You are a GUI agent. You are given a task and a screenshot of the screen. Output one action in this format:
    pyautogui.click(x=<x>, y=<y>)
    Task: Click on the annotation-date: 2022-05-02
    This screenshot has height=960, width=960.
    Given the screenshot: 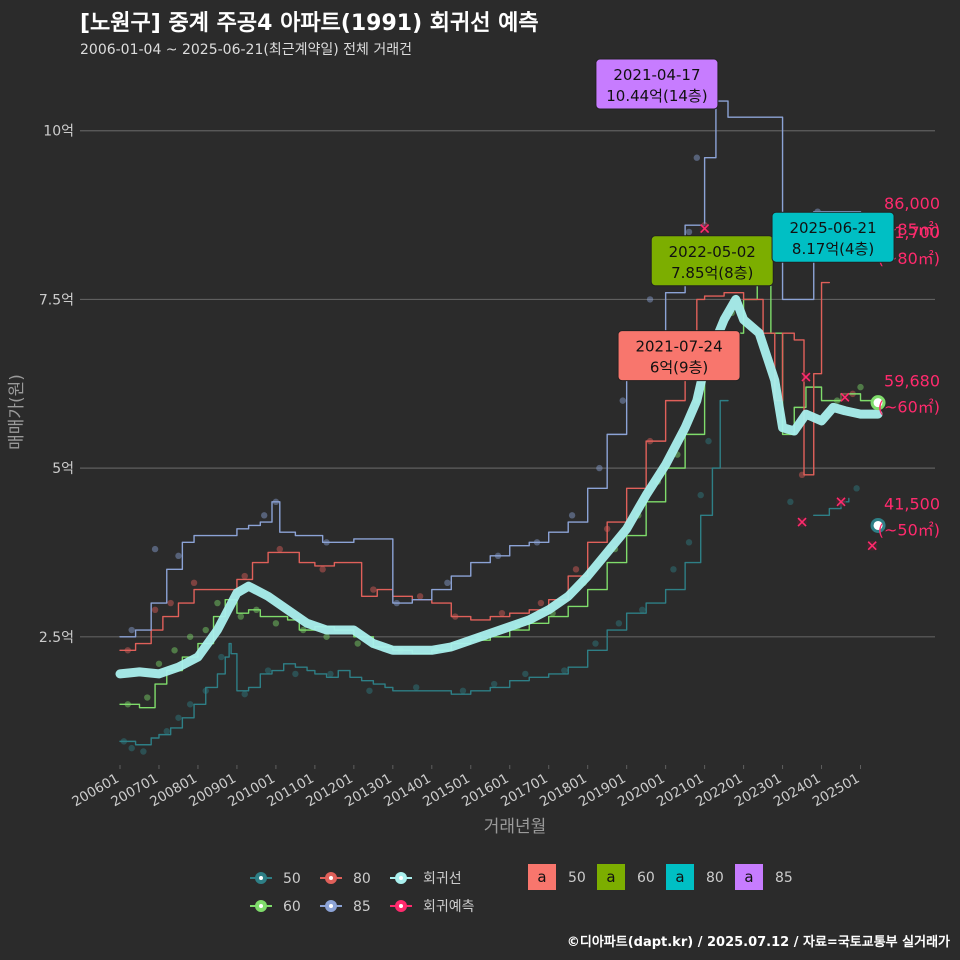 What is the action you would take?
    pyautogui.click(x=712, y=252)
    